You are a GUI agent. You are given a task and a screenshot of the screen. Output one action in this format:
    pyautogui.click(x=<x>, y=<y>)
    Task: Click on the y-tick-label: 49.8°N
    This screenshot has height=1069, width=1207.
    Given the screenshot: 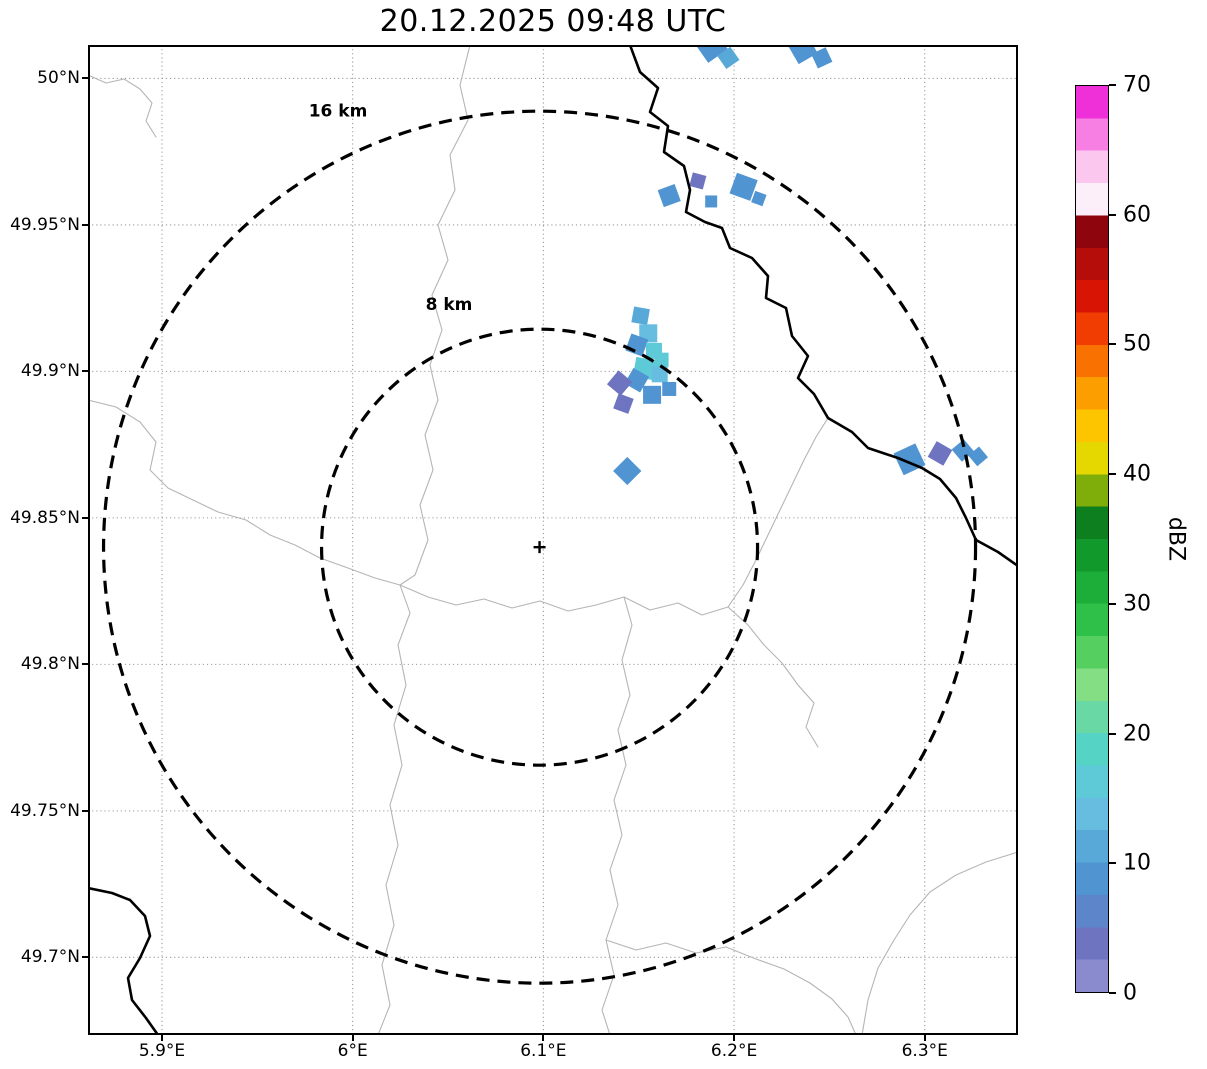 What is the action you would take?
    pyautogui.click(x=50, y=664)
    